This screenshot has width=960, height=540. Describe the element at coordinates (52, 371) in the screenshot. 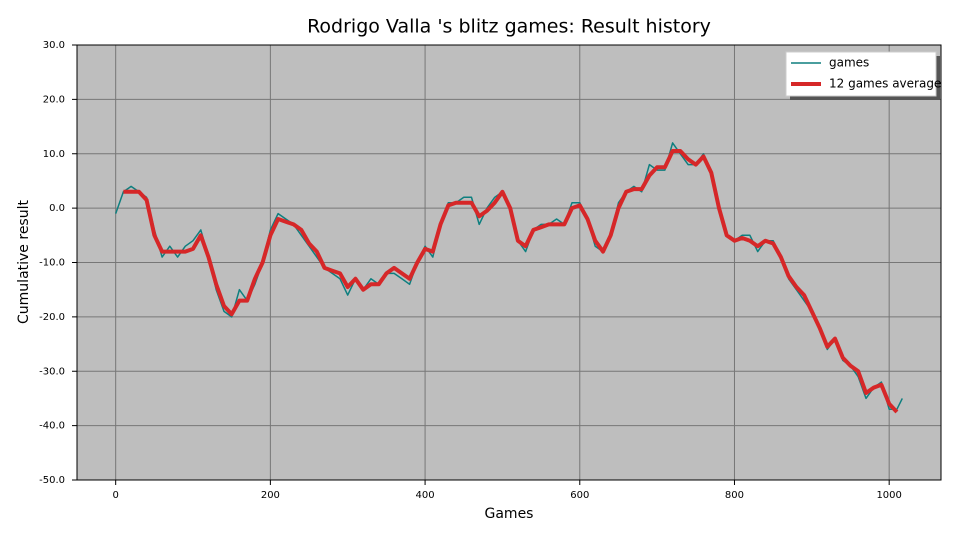

I see `y-tick-label: -30.0` at that location.